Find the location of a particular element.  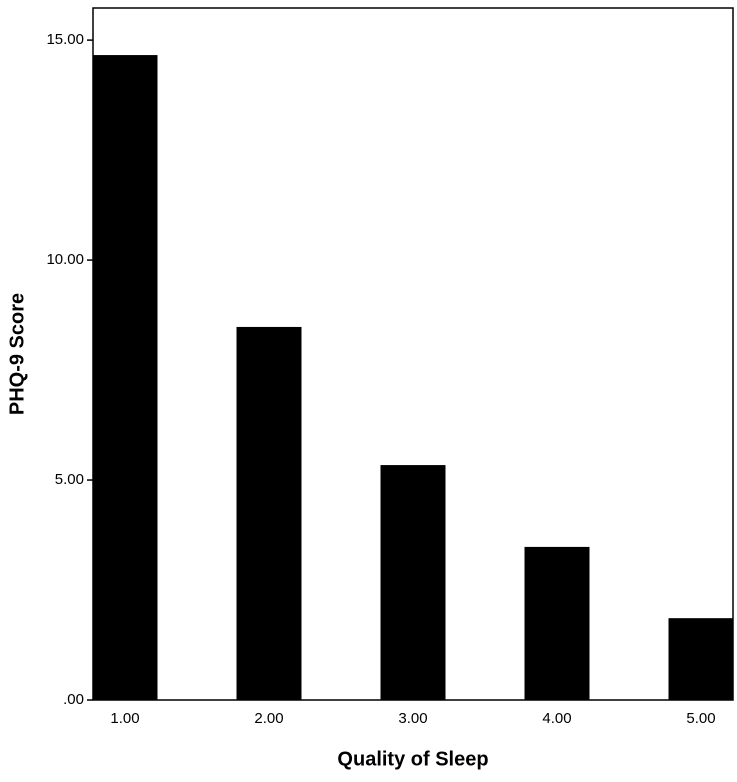

x-tick-label: 1.00 is located at coordinates (124, 718).